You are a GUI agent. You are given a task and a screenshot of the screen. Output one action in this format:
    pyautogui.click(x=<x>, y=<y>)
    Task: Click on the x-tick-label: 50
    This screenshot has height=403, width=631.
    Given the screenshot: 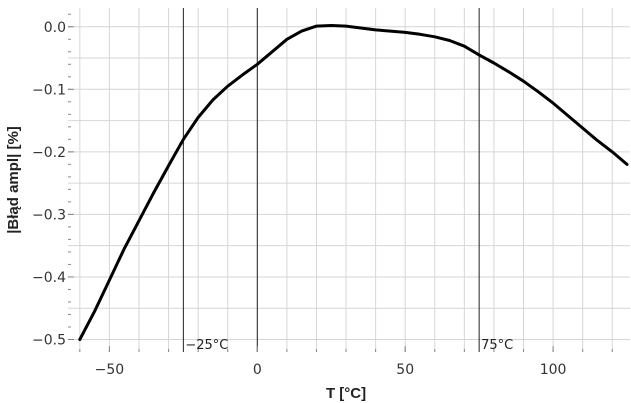 What is the action you would take?
    pyautogui.click(x=405, y=370)
    